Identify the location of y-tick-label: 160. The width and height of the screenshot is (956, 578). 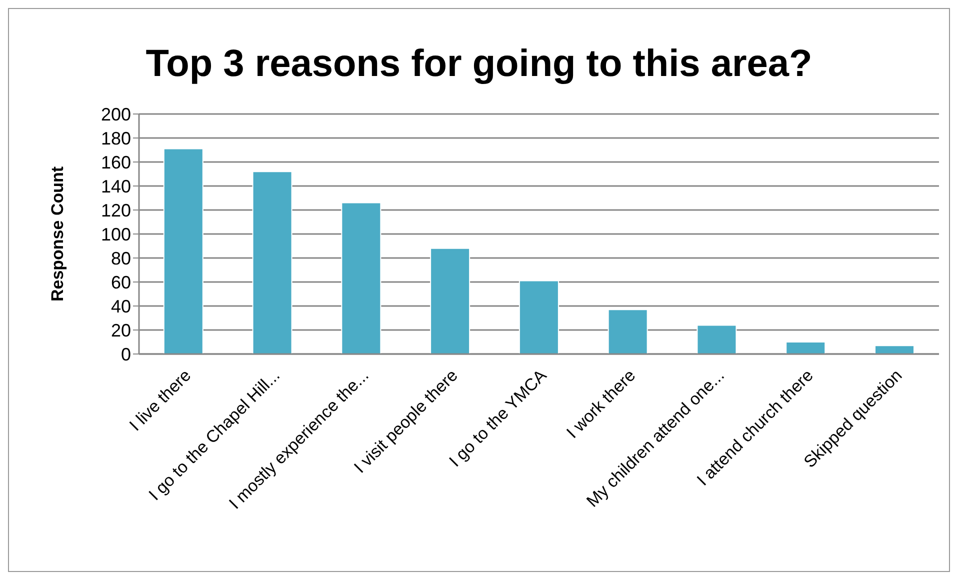
(115, 162).